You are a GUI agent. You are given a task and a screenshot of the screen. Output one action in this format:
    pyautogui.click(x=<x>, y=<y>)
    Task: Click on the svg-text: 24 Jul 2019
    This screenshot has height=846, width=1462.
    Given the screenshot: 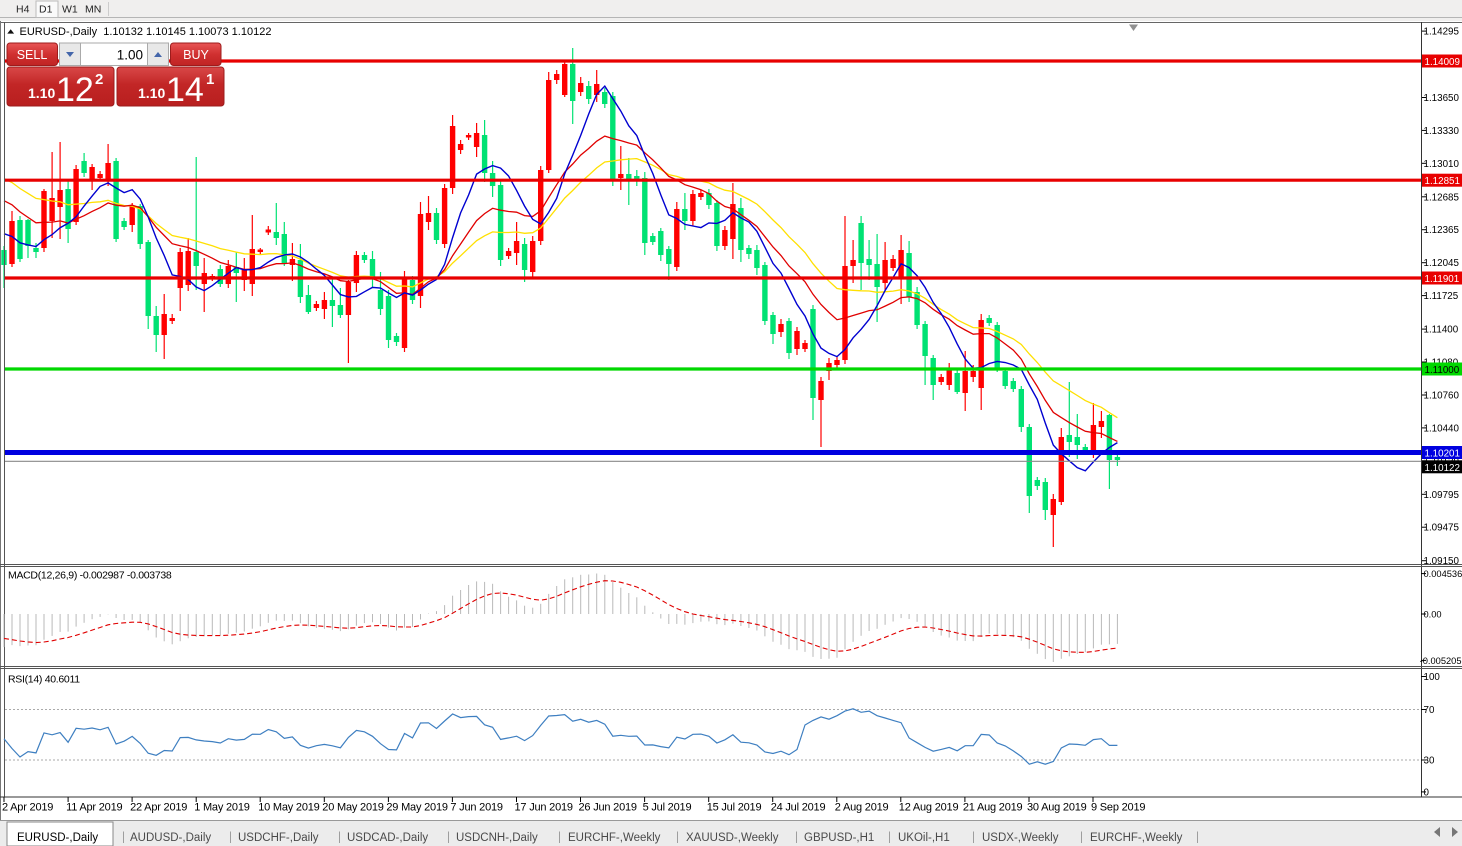 What is the action you would take?
    pyautogui.click(x=798, y=808)
    